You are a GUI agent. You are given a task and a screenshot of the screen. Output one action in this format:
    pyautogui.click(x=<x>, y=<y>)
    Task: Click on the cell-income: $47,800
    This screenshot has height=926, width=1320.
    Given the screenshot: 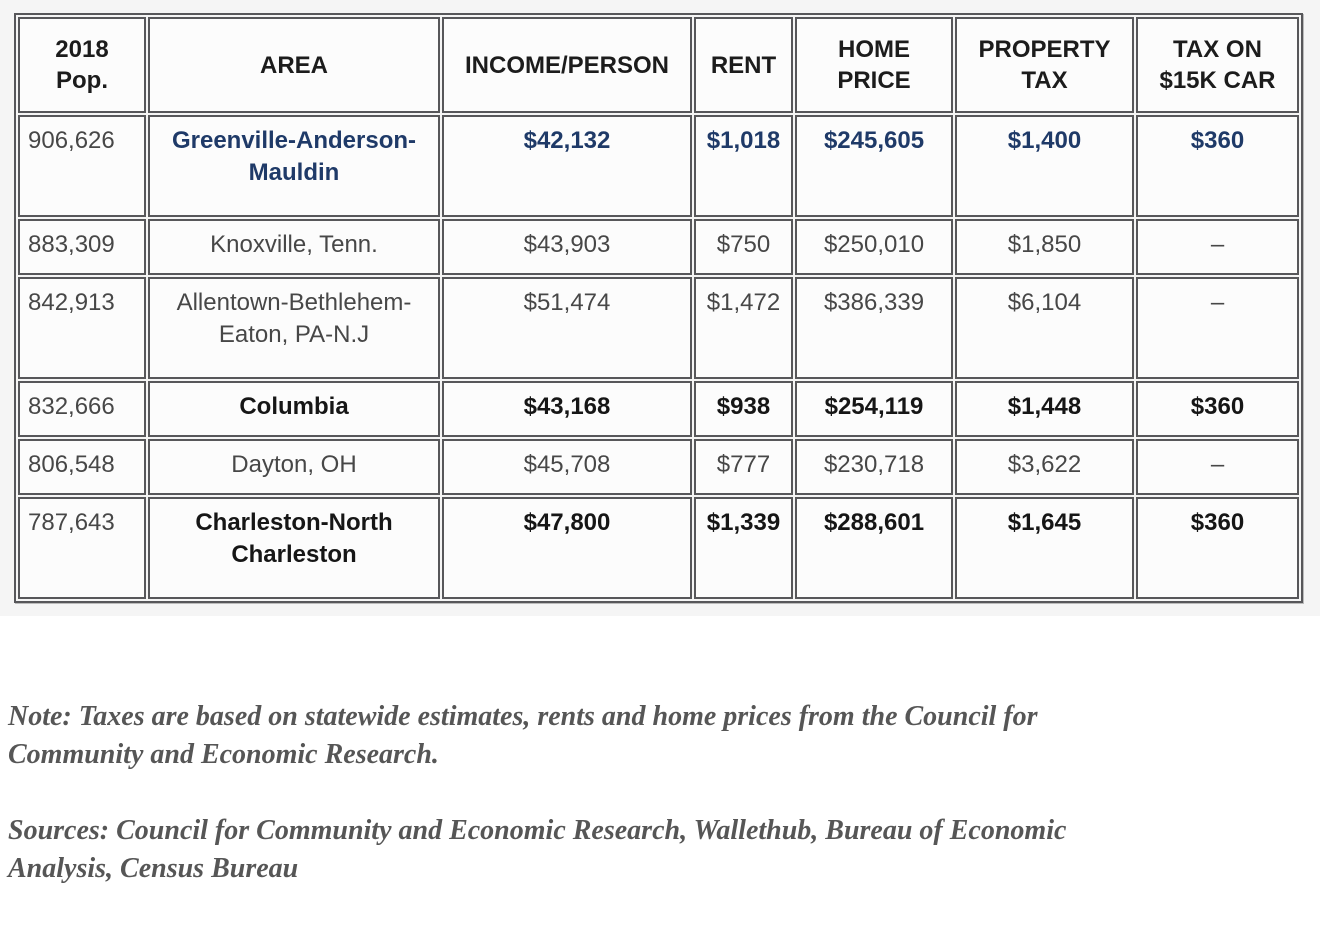 What is the action you would take?
    pyautogui.click(x=567, y=548)
    